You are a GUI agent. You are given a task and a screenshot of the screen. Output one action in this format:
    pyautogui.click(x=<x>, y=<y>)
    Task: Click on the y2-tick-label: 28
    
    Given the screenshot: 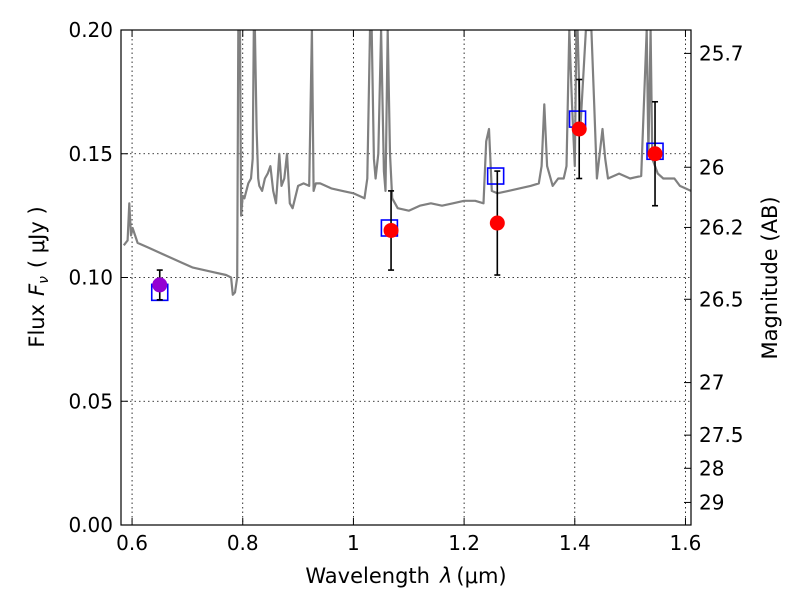 What is the action you would take?
    pyautogui.click(x=711, y=468)
    